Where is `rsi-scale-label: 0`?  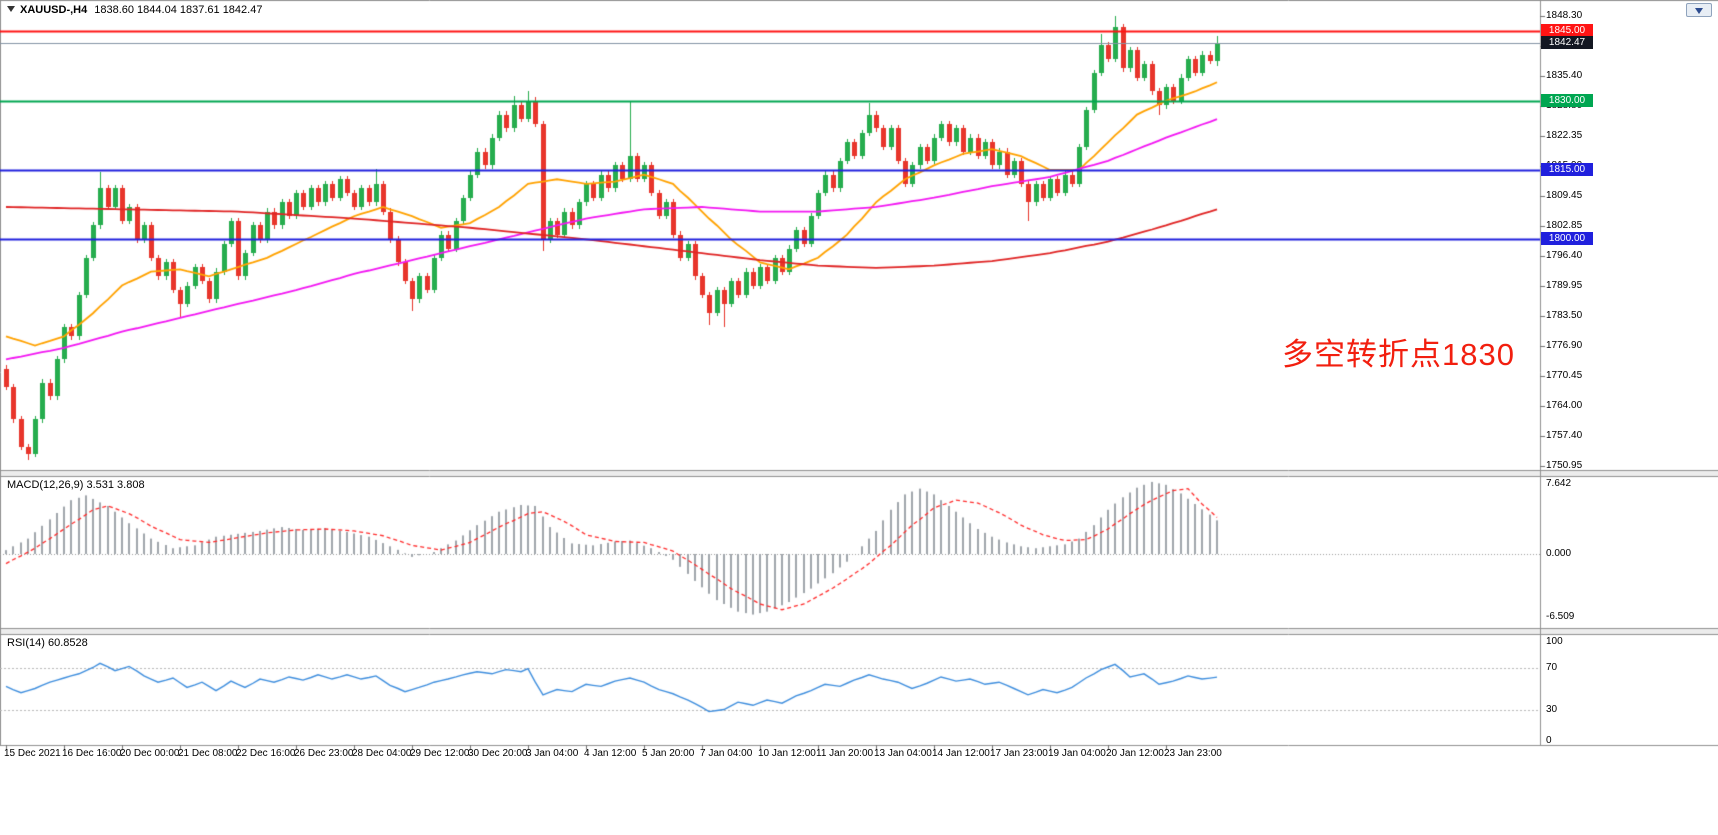
rsi-scale-label: 0 is located at coordinates (1549, 740).